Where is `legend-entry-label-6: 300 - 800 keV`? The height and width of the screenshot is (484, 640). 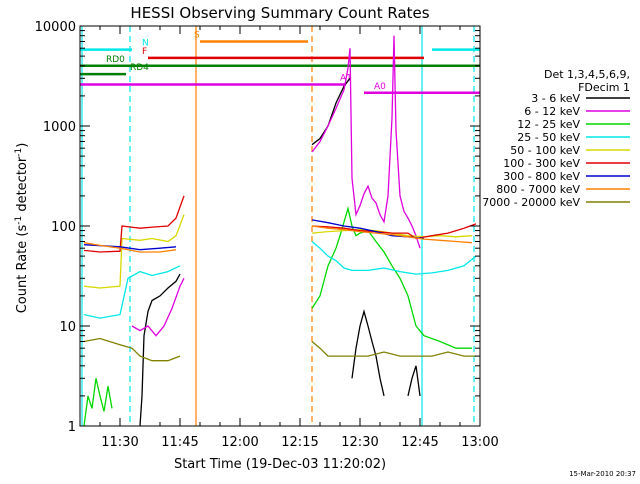
legend-entry-label-6: 300 - 800 keV is located at coordinates (541, 176).